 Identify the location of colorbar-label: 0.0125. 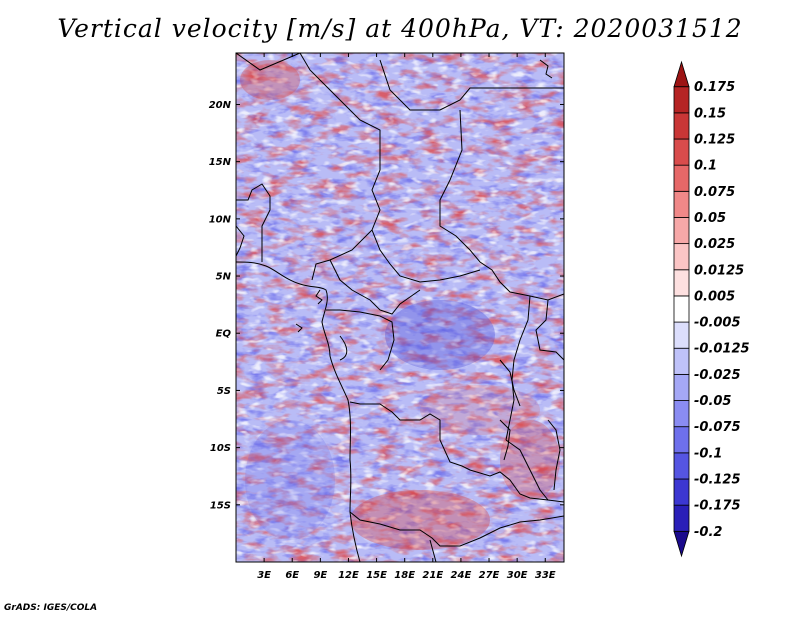
(719, 270).